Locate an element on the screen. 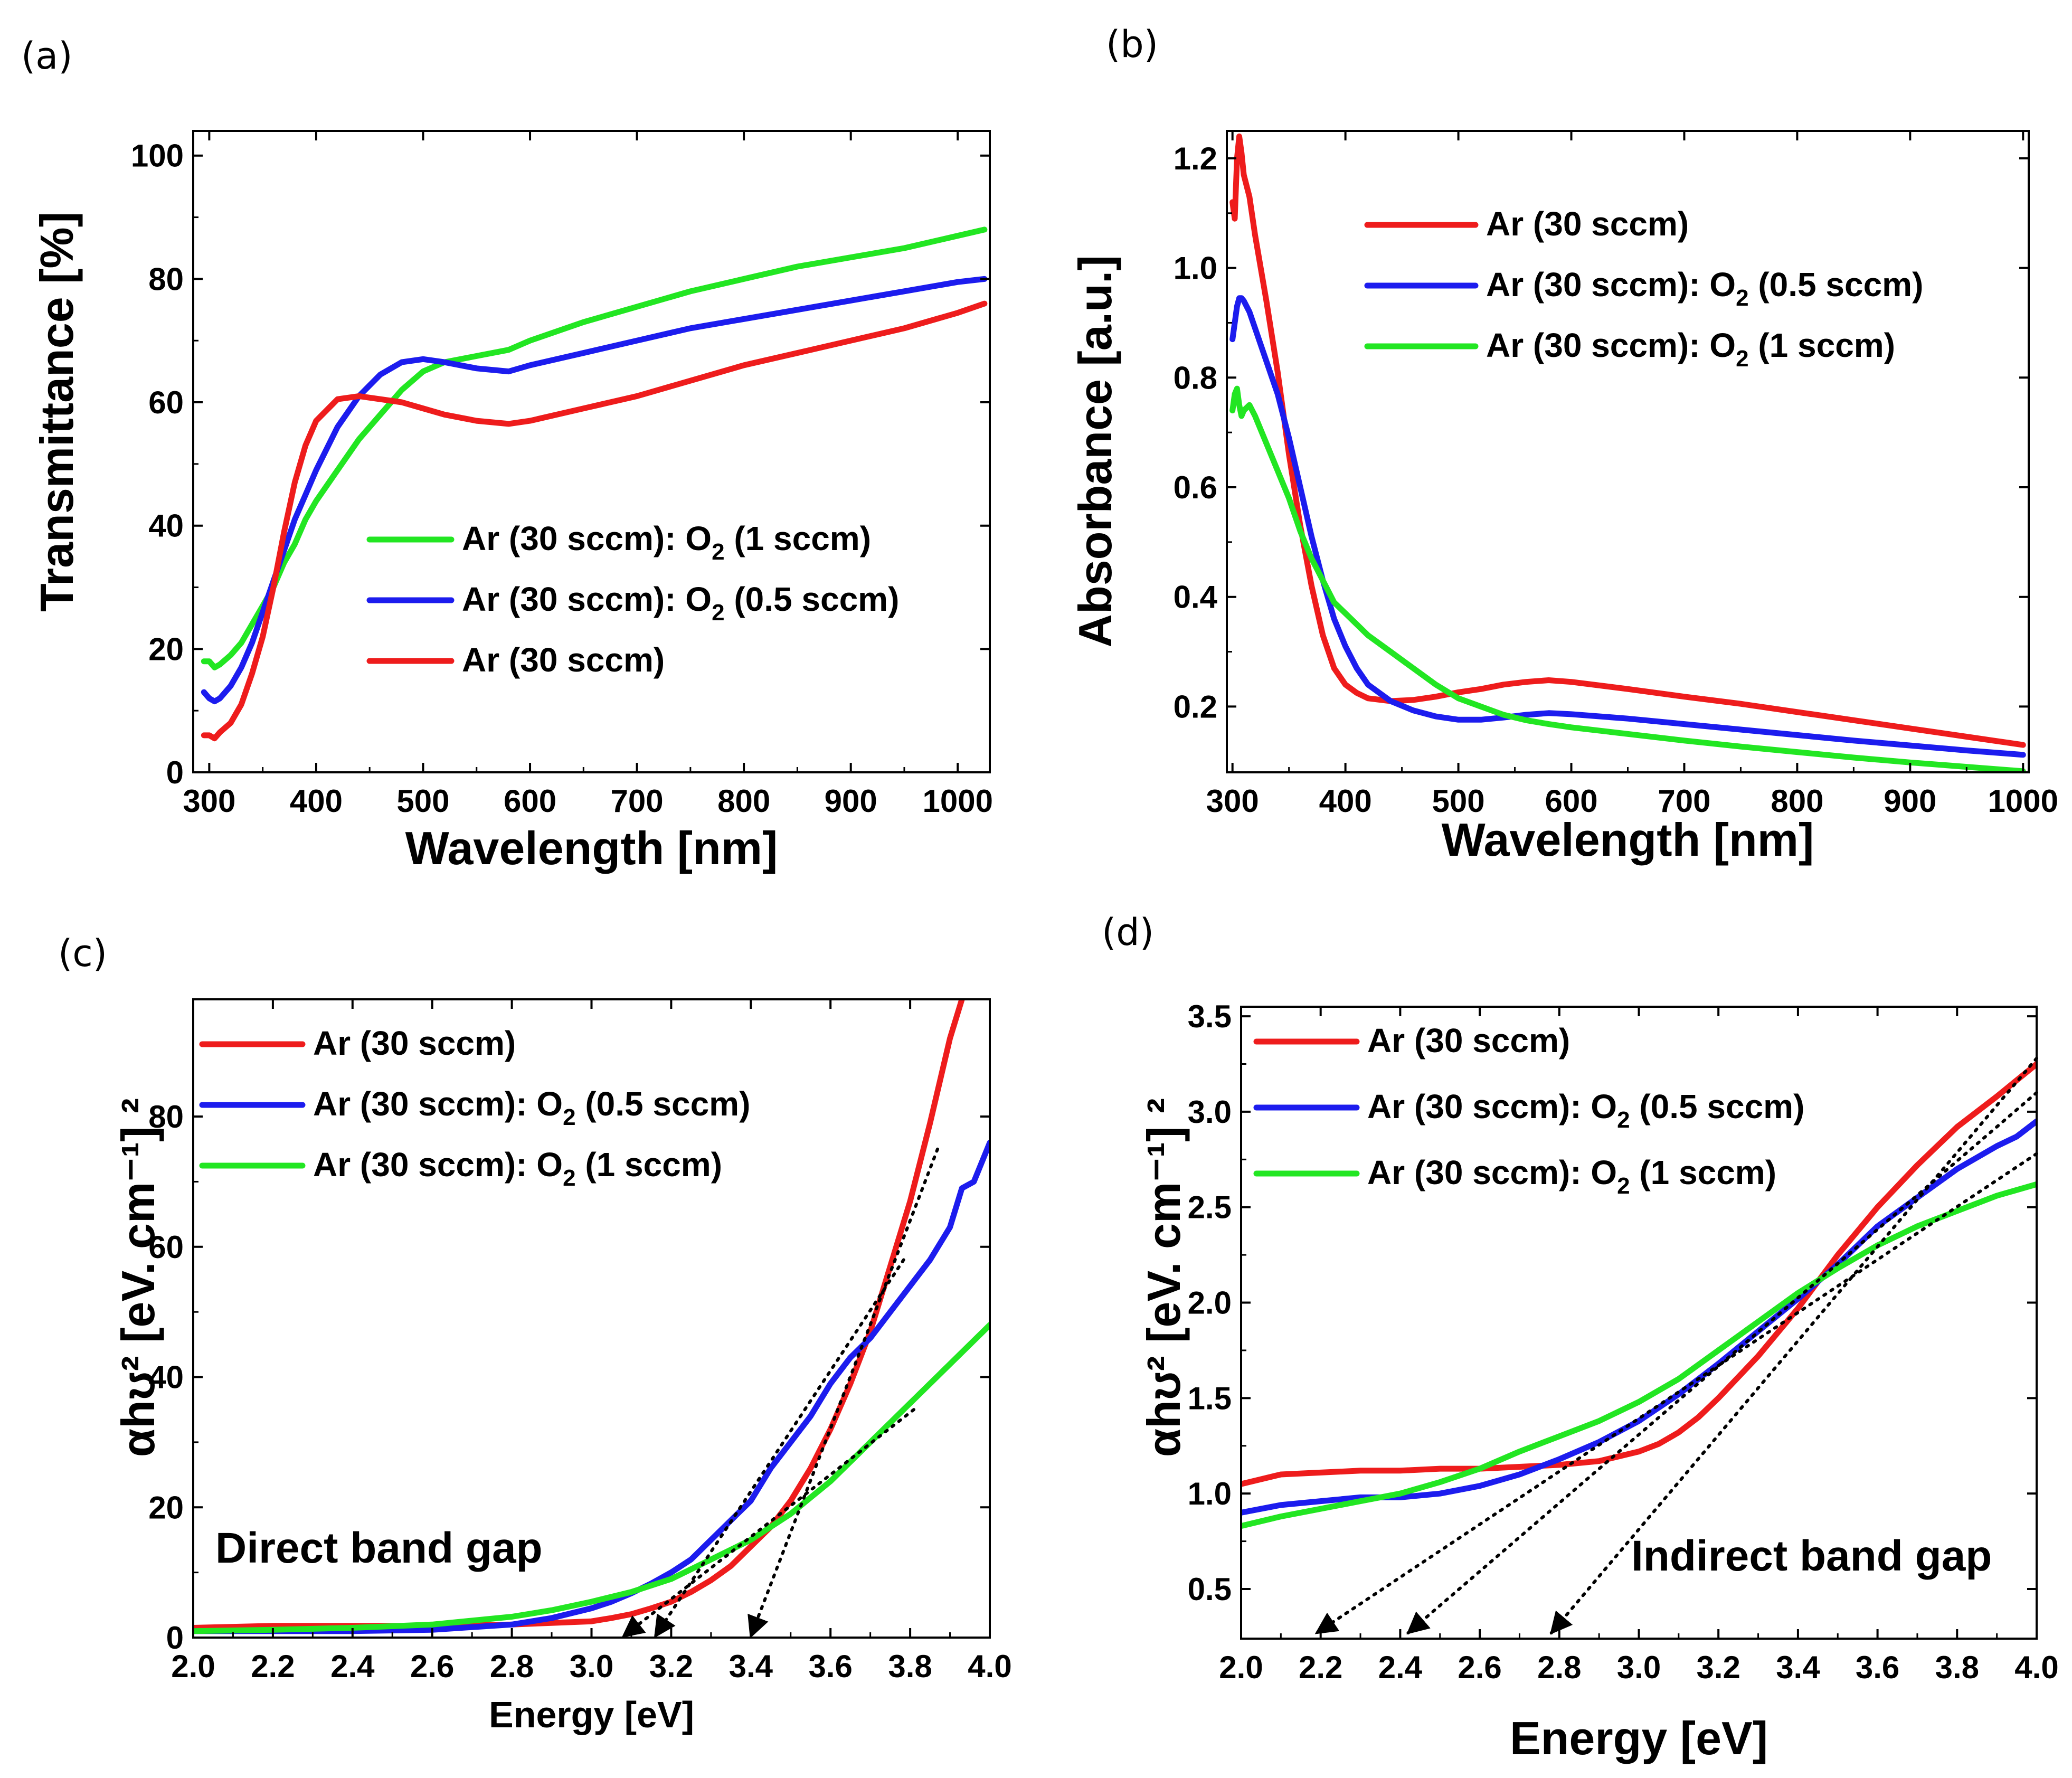 This screenshot has width=2072, height=1778. y-tick-label: 100 is located at coordinates (157, 156).